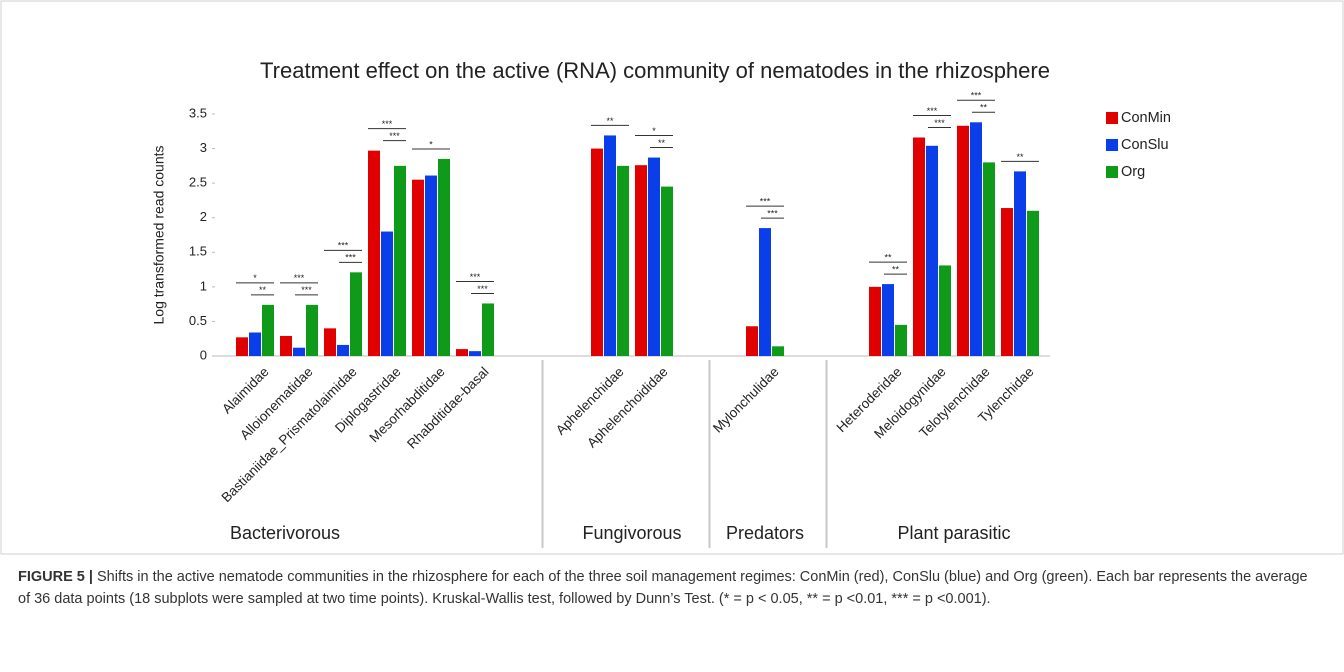  Describe the element at coordinates (203, 285) in the screenshot. I see `y-tick-label: 1` at that location.